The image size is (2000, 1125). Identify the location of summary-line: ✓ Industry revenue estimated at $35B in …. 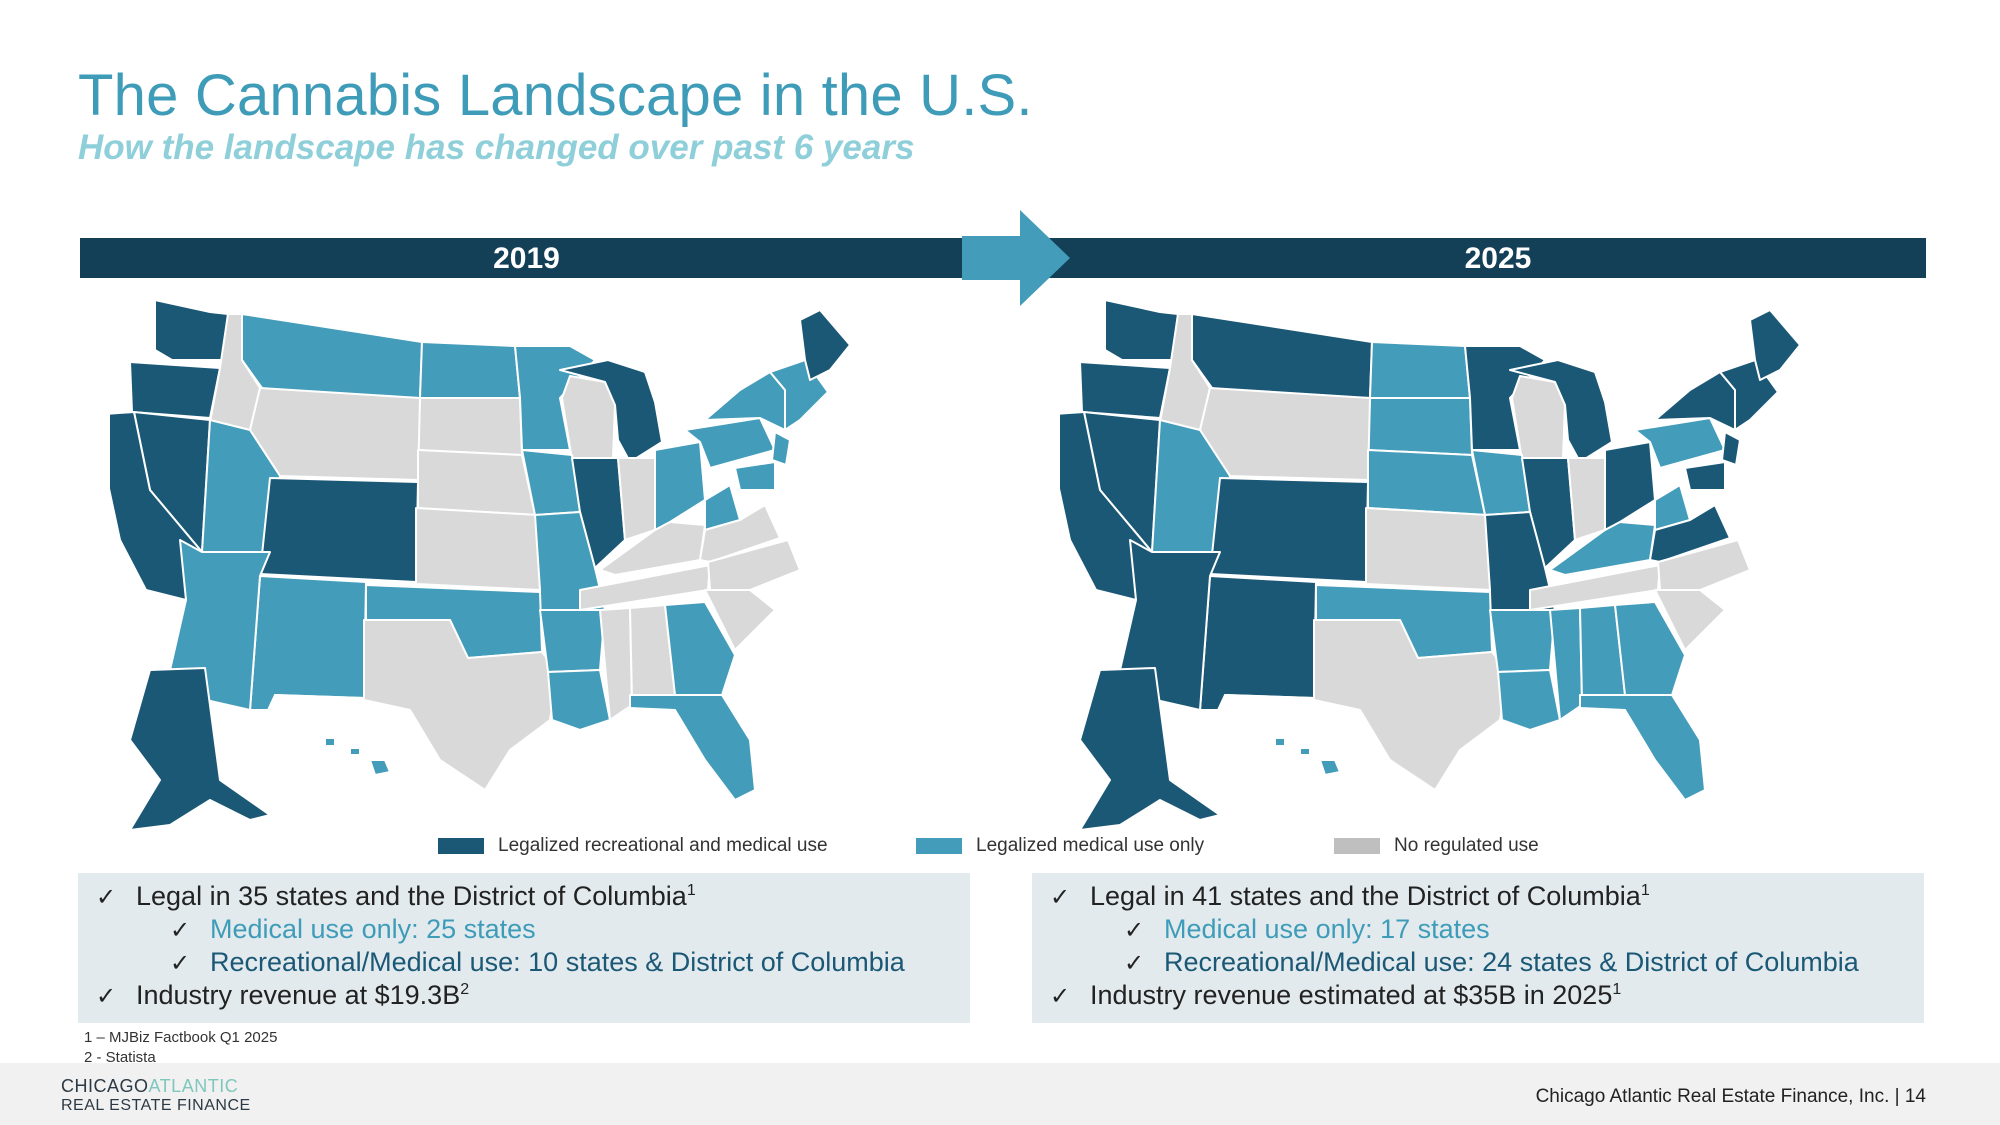
(1336, 995).